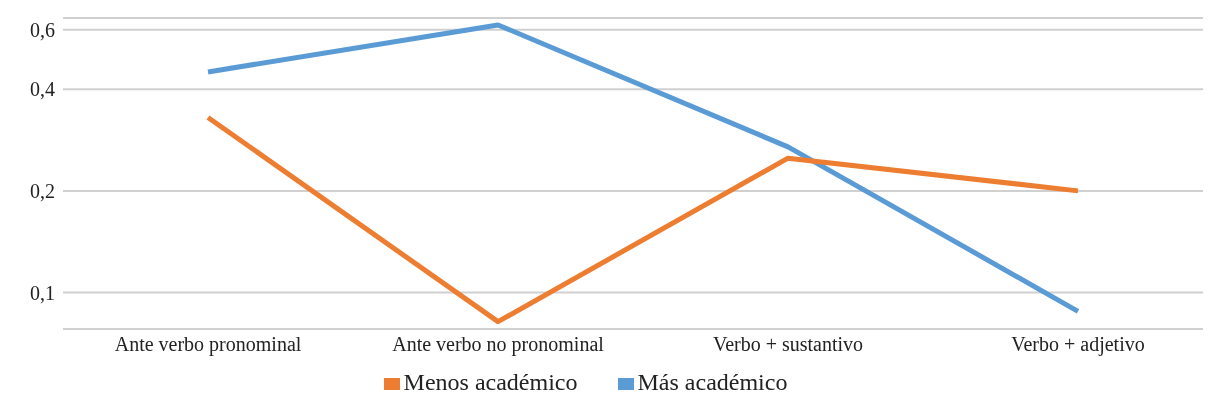 The image size is (1231, 404). I want to click on x-tick-label: Verbo + sustantivo, so click(788, 344).